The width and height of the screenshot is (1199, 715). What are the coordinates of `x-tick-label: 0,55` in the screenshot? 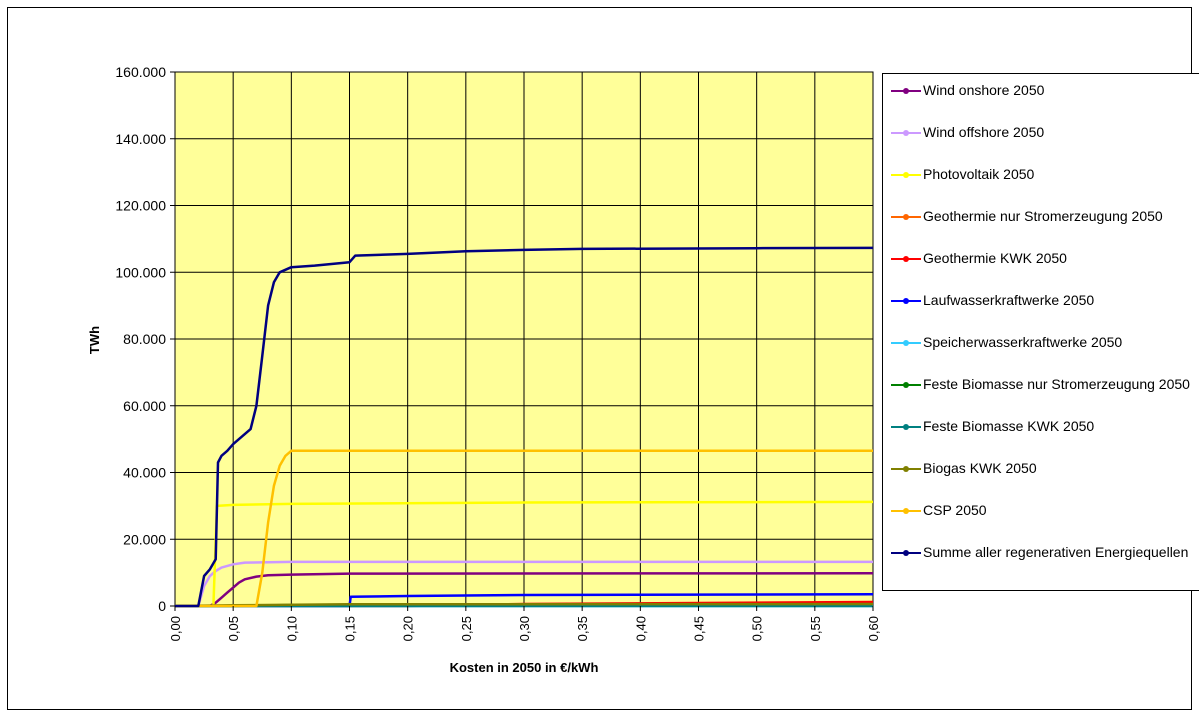 It's located at (815, 628).